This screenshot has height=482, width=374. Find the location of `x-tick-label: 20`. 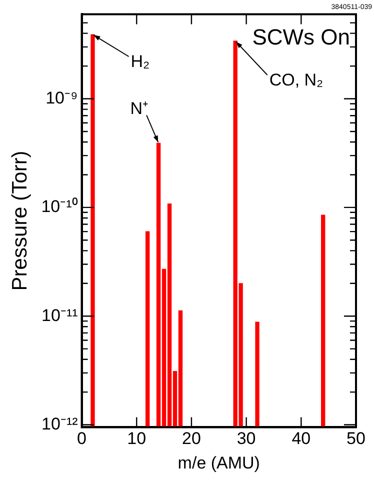

x-tick-label: 20 is located at coordinates (191, 438).